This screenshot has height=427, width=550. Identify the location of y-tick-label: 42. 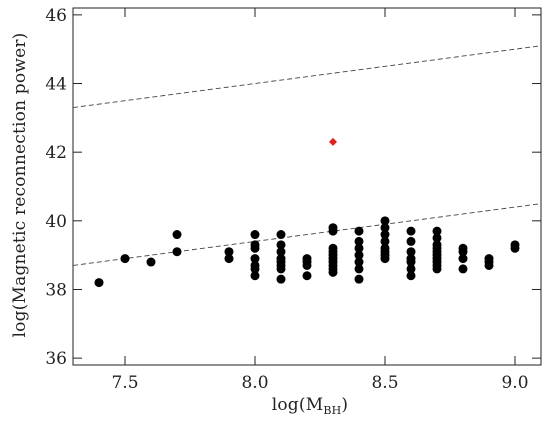
(56, 153).